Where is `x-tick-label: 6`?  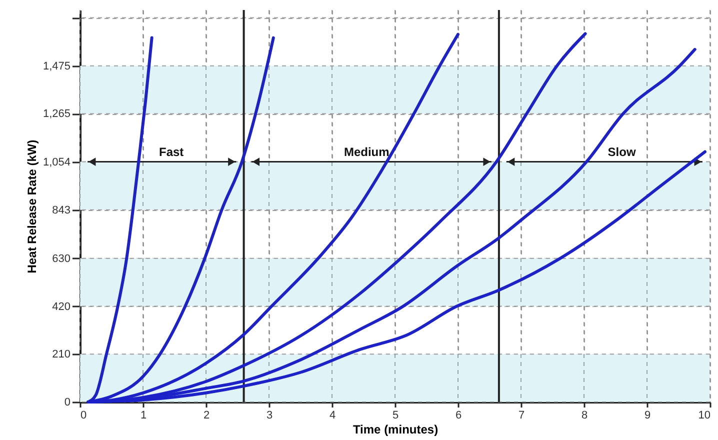 x-tick-label: 6 is located at coordinates (458, 416).